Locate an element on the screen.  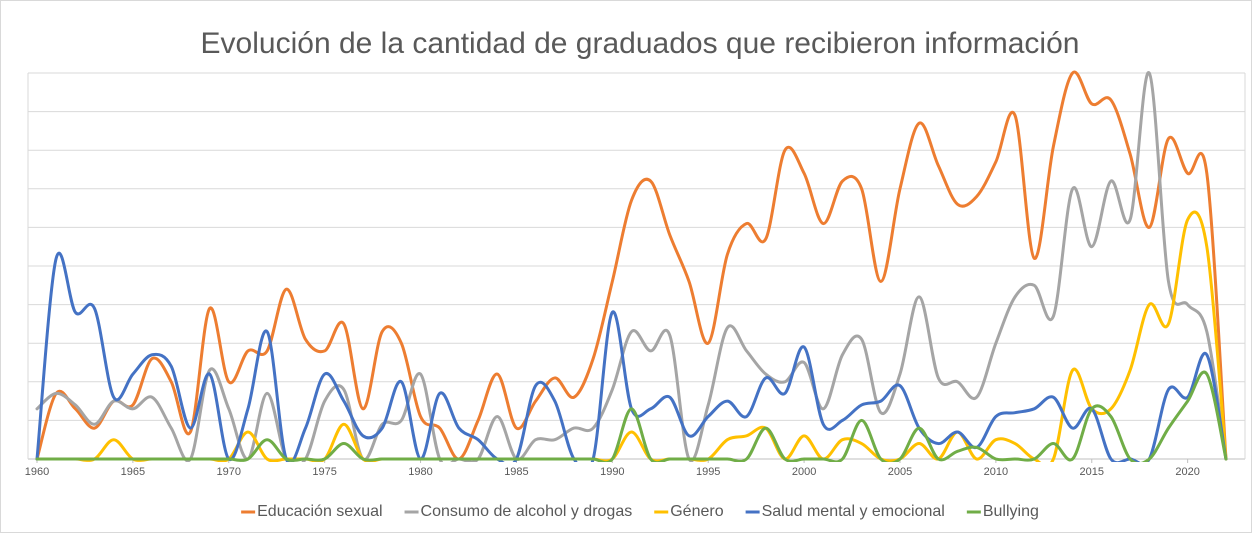
x-tick-label: 2020 is located at coordinates (1187, 472).